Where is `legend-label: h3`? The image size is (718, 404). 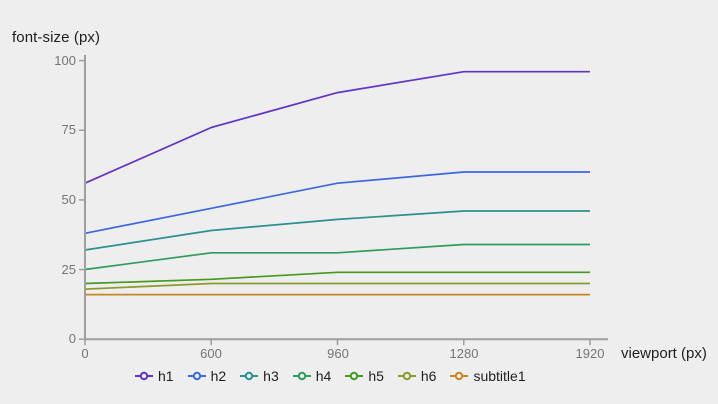 legend-label: h3 is located at coordinates (271, 376).